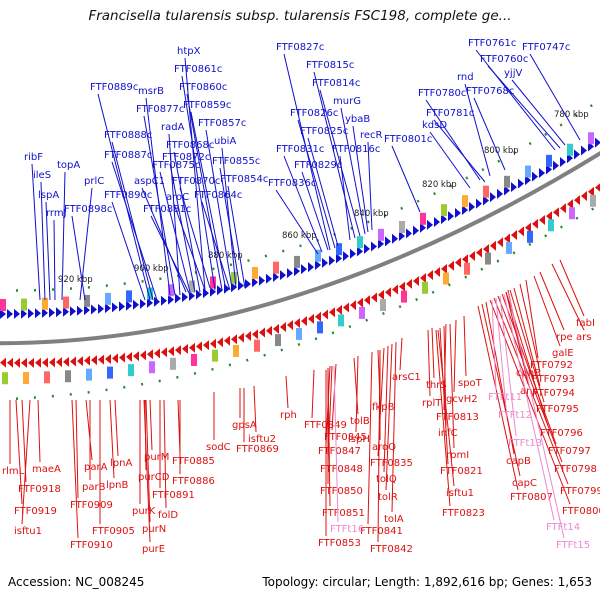  What do you see at coordinates (193, 461) in the screenshot?
I see `reverse-gene-label: FTF0885` at bounding box center [193, 461].